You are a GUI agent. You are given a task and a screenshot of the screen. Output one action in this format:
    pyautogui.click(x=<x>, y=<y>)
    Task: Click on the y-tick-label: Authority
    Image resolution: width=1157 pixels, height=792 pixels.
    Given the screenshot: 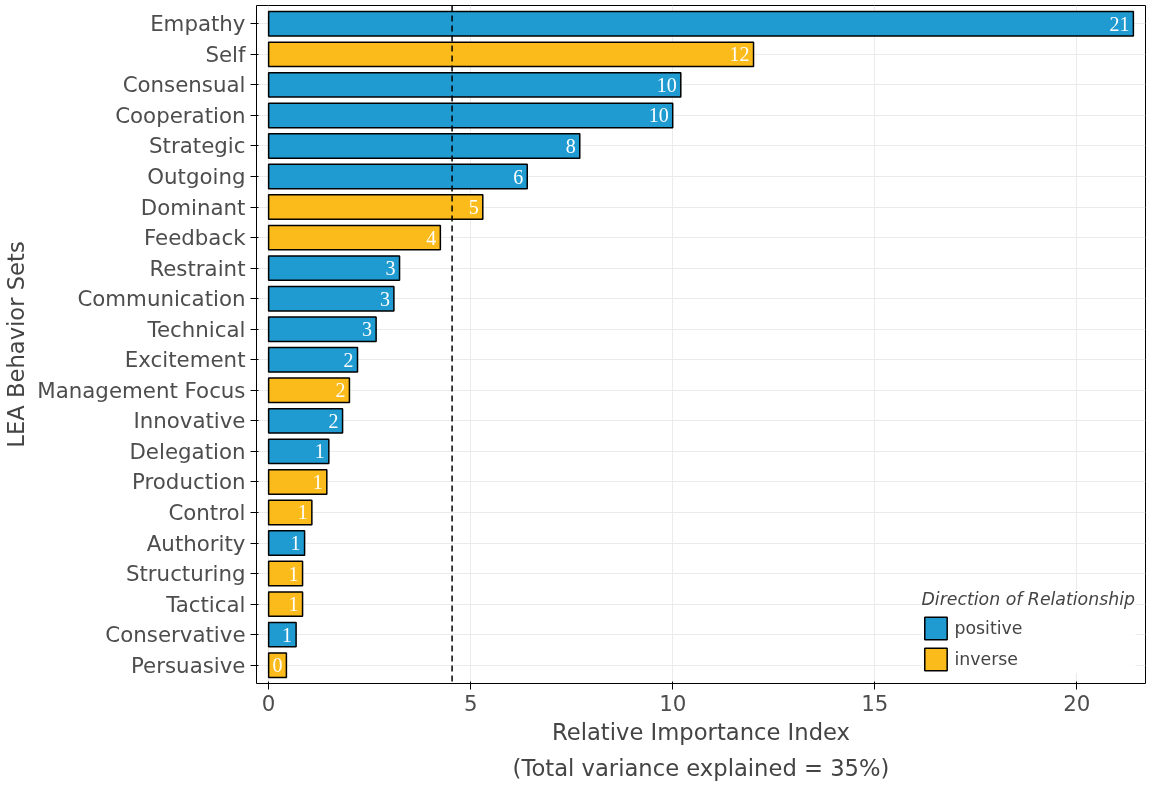 What is the action you would take?
    pyautogui.click(x=196, y=543)
    